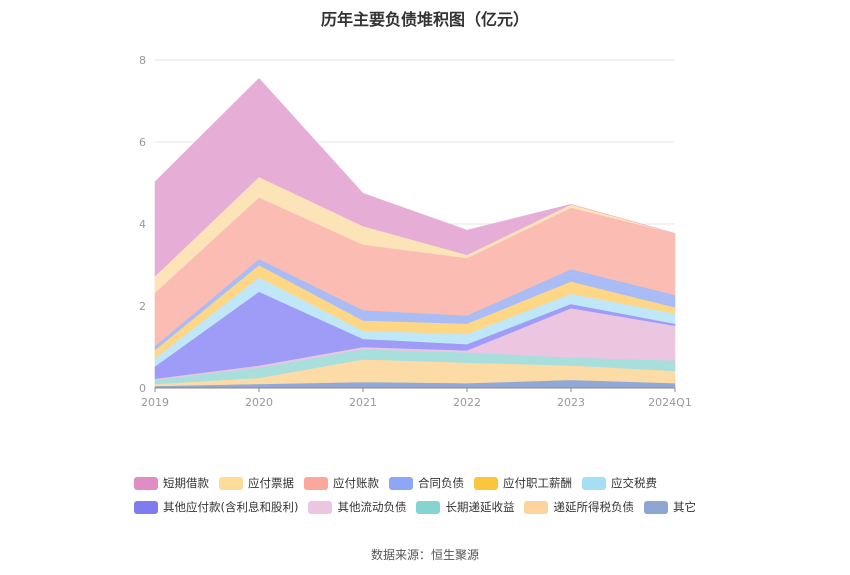  What do you see at coordinates (424, 19) in the screenshot?
I see `chart-title: 历年主要负债堆积图（亿元）` at bounding box center [424, 19].